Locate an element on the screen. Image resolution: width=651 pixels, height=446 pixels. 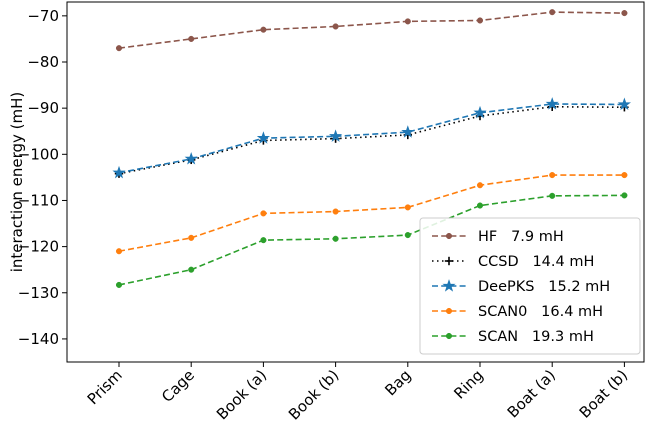
y-axis-label: interaction energy (mH) is located at coordinates (17, 182).